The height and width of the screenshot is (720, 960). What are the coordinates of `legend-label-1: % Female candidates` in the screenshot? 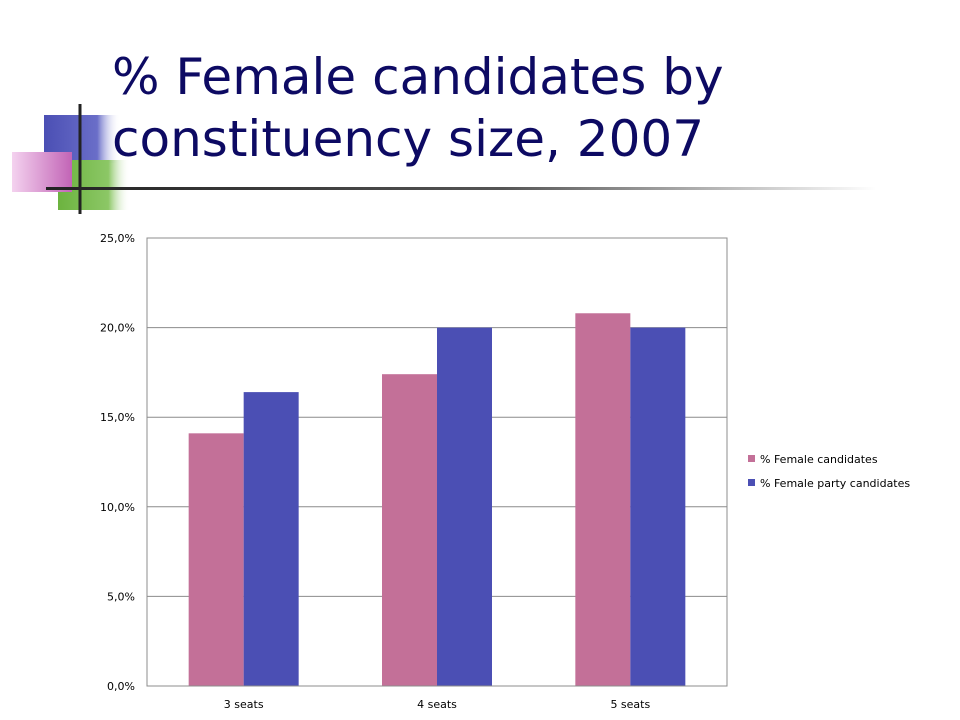 It's located at (819, 459).